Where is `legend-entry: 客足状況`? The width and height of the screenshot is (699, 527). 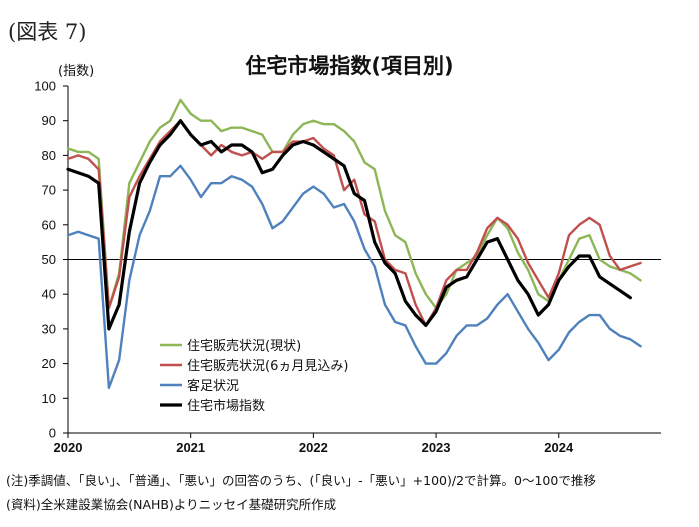 legend-entry: 客足状況 is located at coordinates (213, 386).